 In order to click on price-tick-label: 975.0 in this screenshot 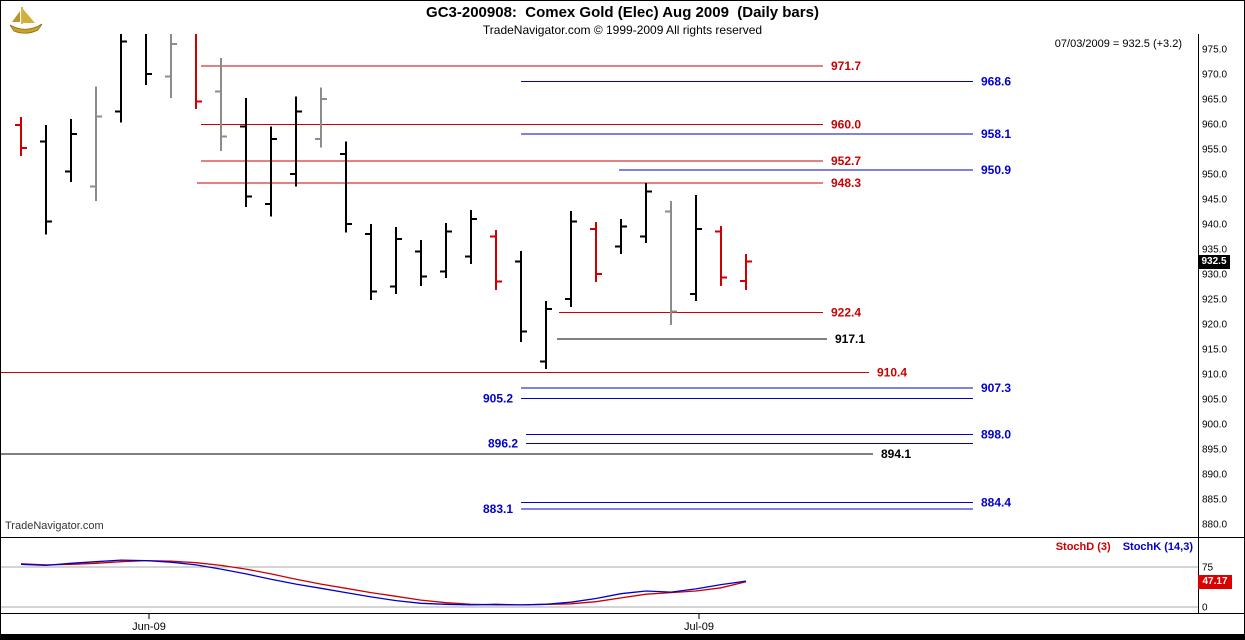, I will do `click(1214, 50)`.